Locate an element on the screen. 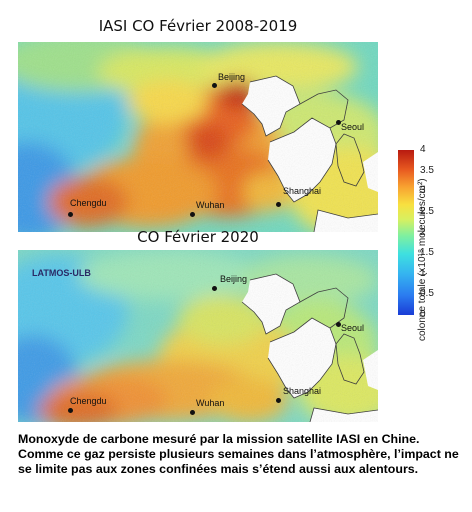 The height and width of the screenshot is (512, 472). colorbar-tick-label: 2.5 is located at coordinates (427, 211).